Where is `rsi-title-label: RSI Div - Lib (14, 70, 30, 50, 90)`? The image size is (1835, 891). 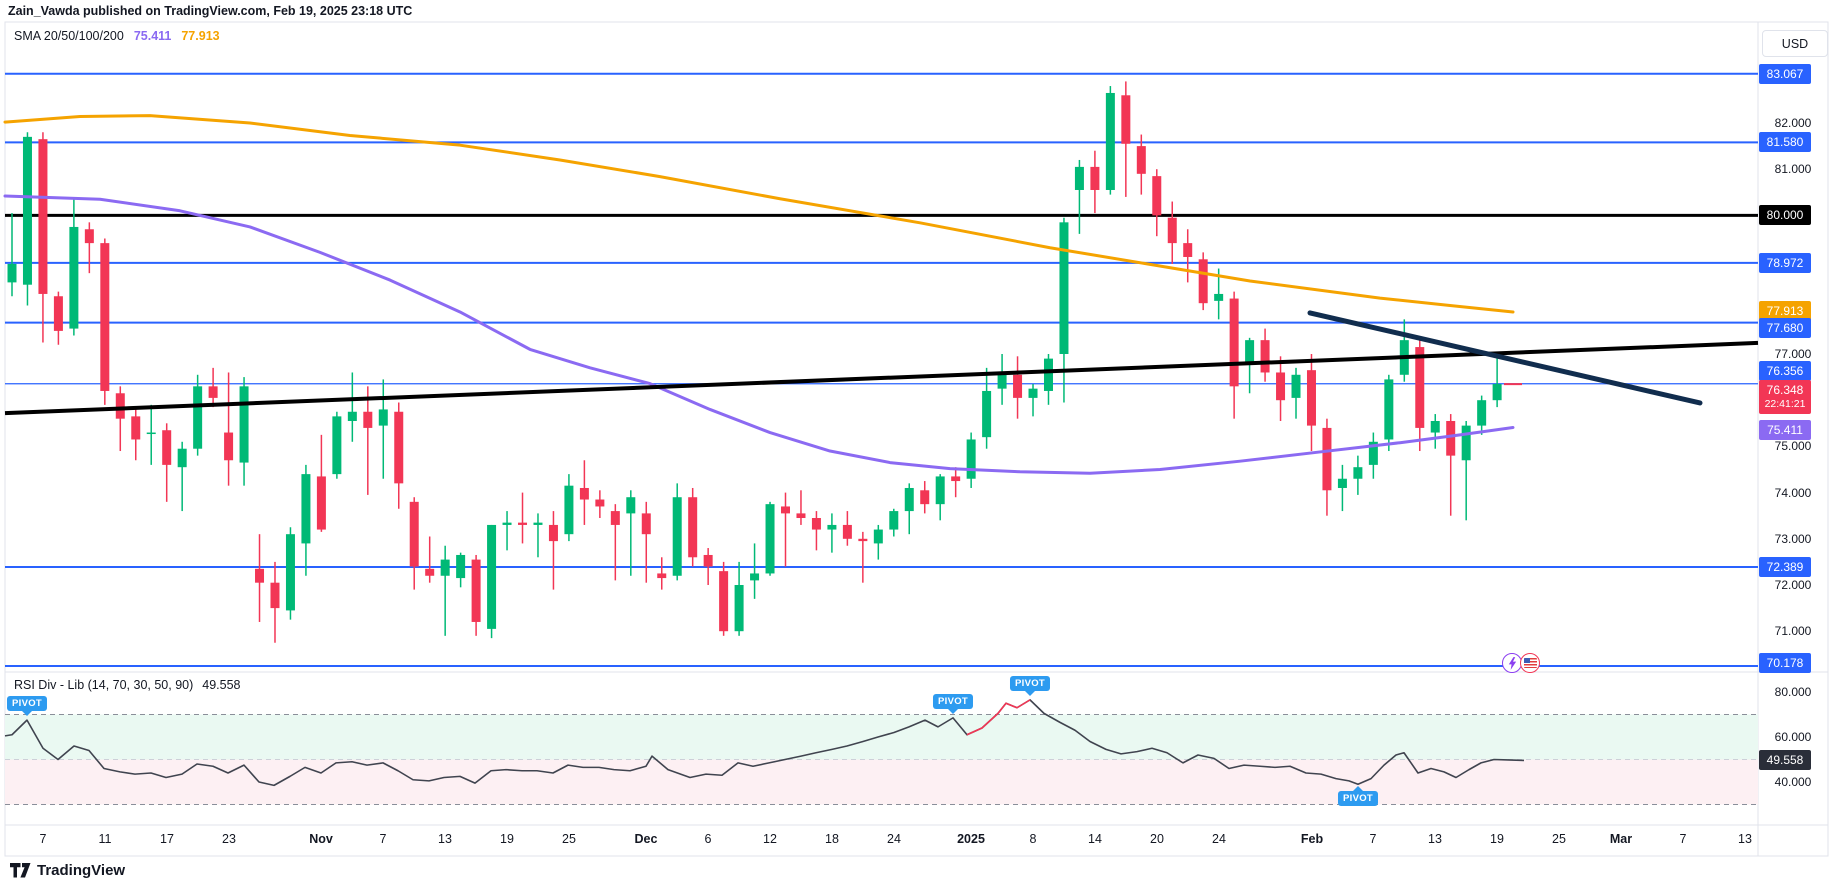 rsi-title-label: RSI Div - Lib (14, 70, 30, 50, 90) is located at coordinates (104, 685).